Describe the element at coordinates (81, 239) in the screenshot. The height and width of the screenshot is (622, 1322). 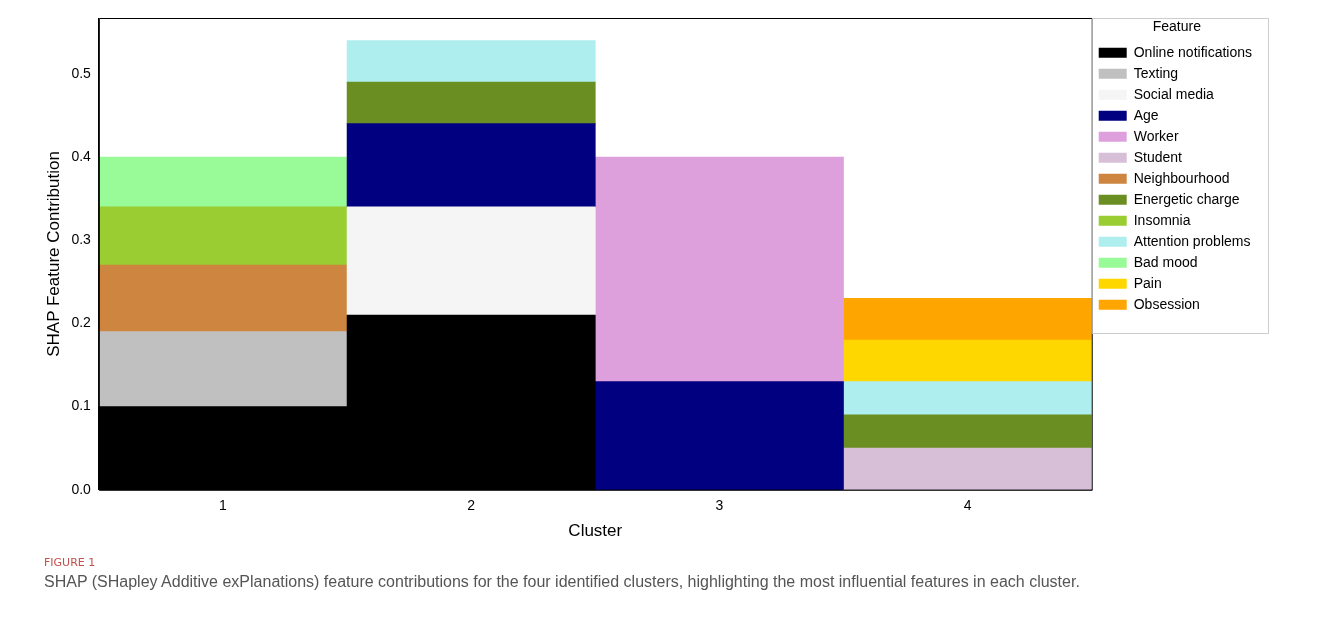
I see `y-tick-label: 0.3` at that location.